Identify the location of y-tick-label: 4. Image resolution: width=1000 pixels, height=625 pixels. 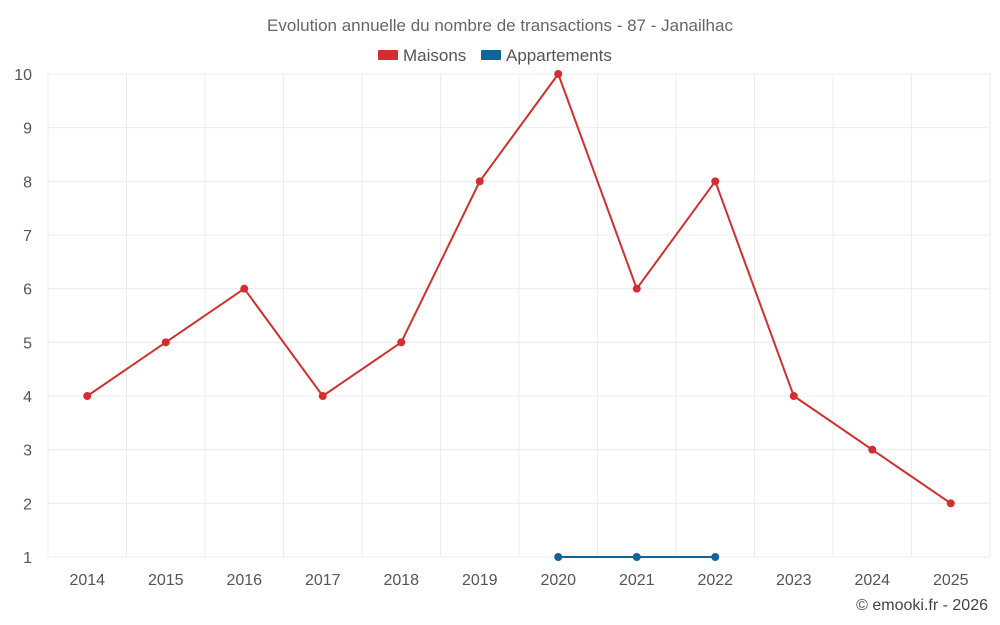
(27, 397).